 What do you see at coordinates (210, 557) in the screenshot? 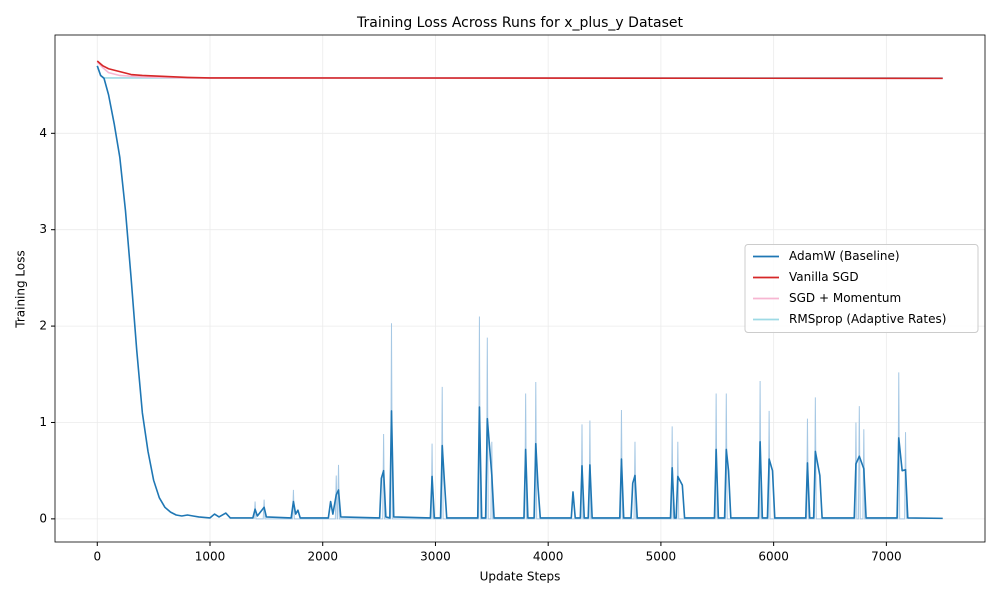
I see `x-tick-label: 1000` at bounding box center [210, 557].